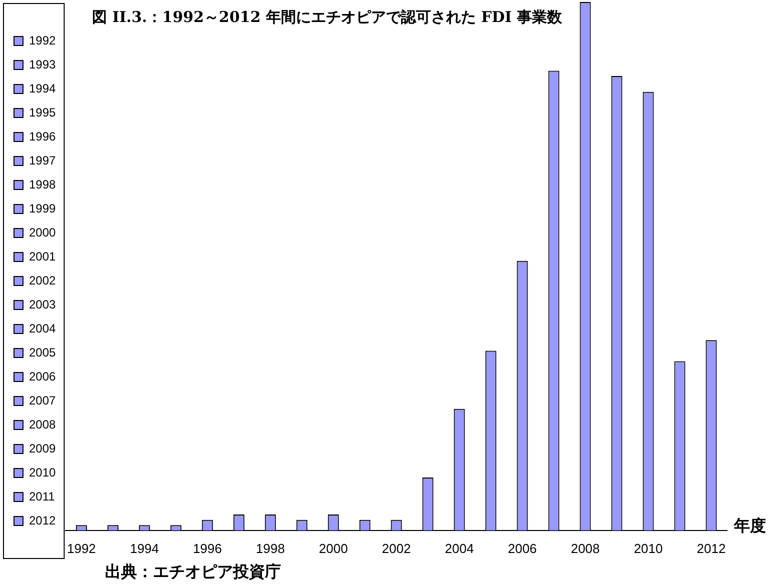  What do you see at coordinates (42, 496) in the screenshot?
I see `legend-label: 2011` at bounding box center [42, 496].